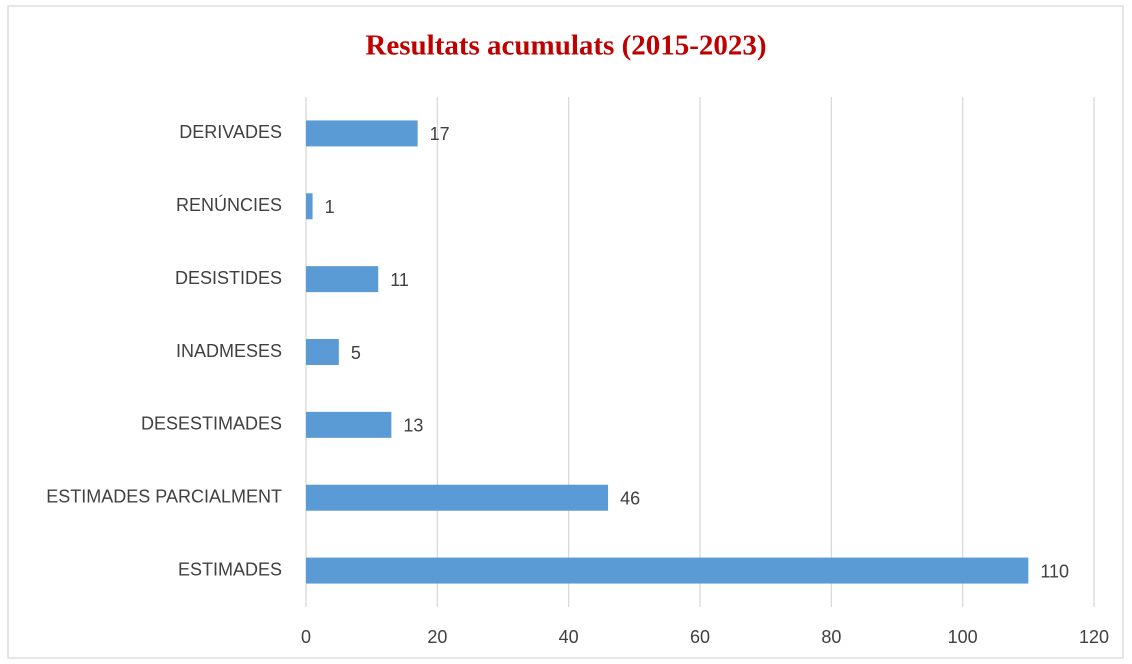  Describe the element at coordinates (1094, 637) in the screenshot. I see `x-tick-label: 120` at that location.